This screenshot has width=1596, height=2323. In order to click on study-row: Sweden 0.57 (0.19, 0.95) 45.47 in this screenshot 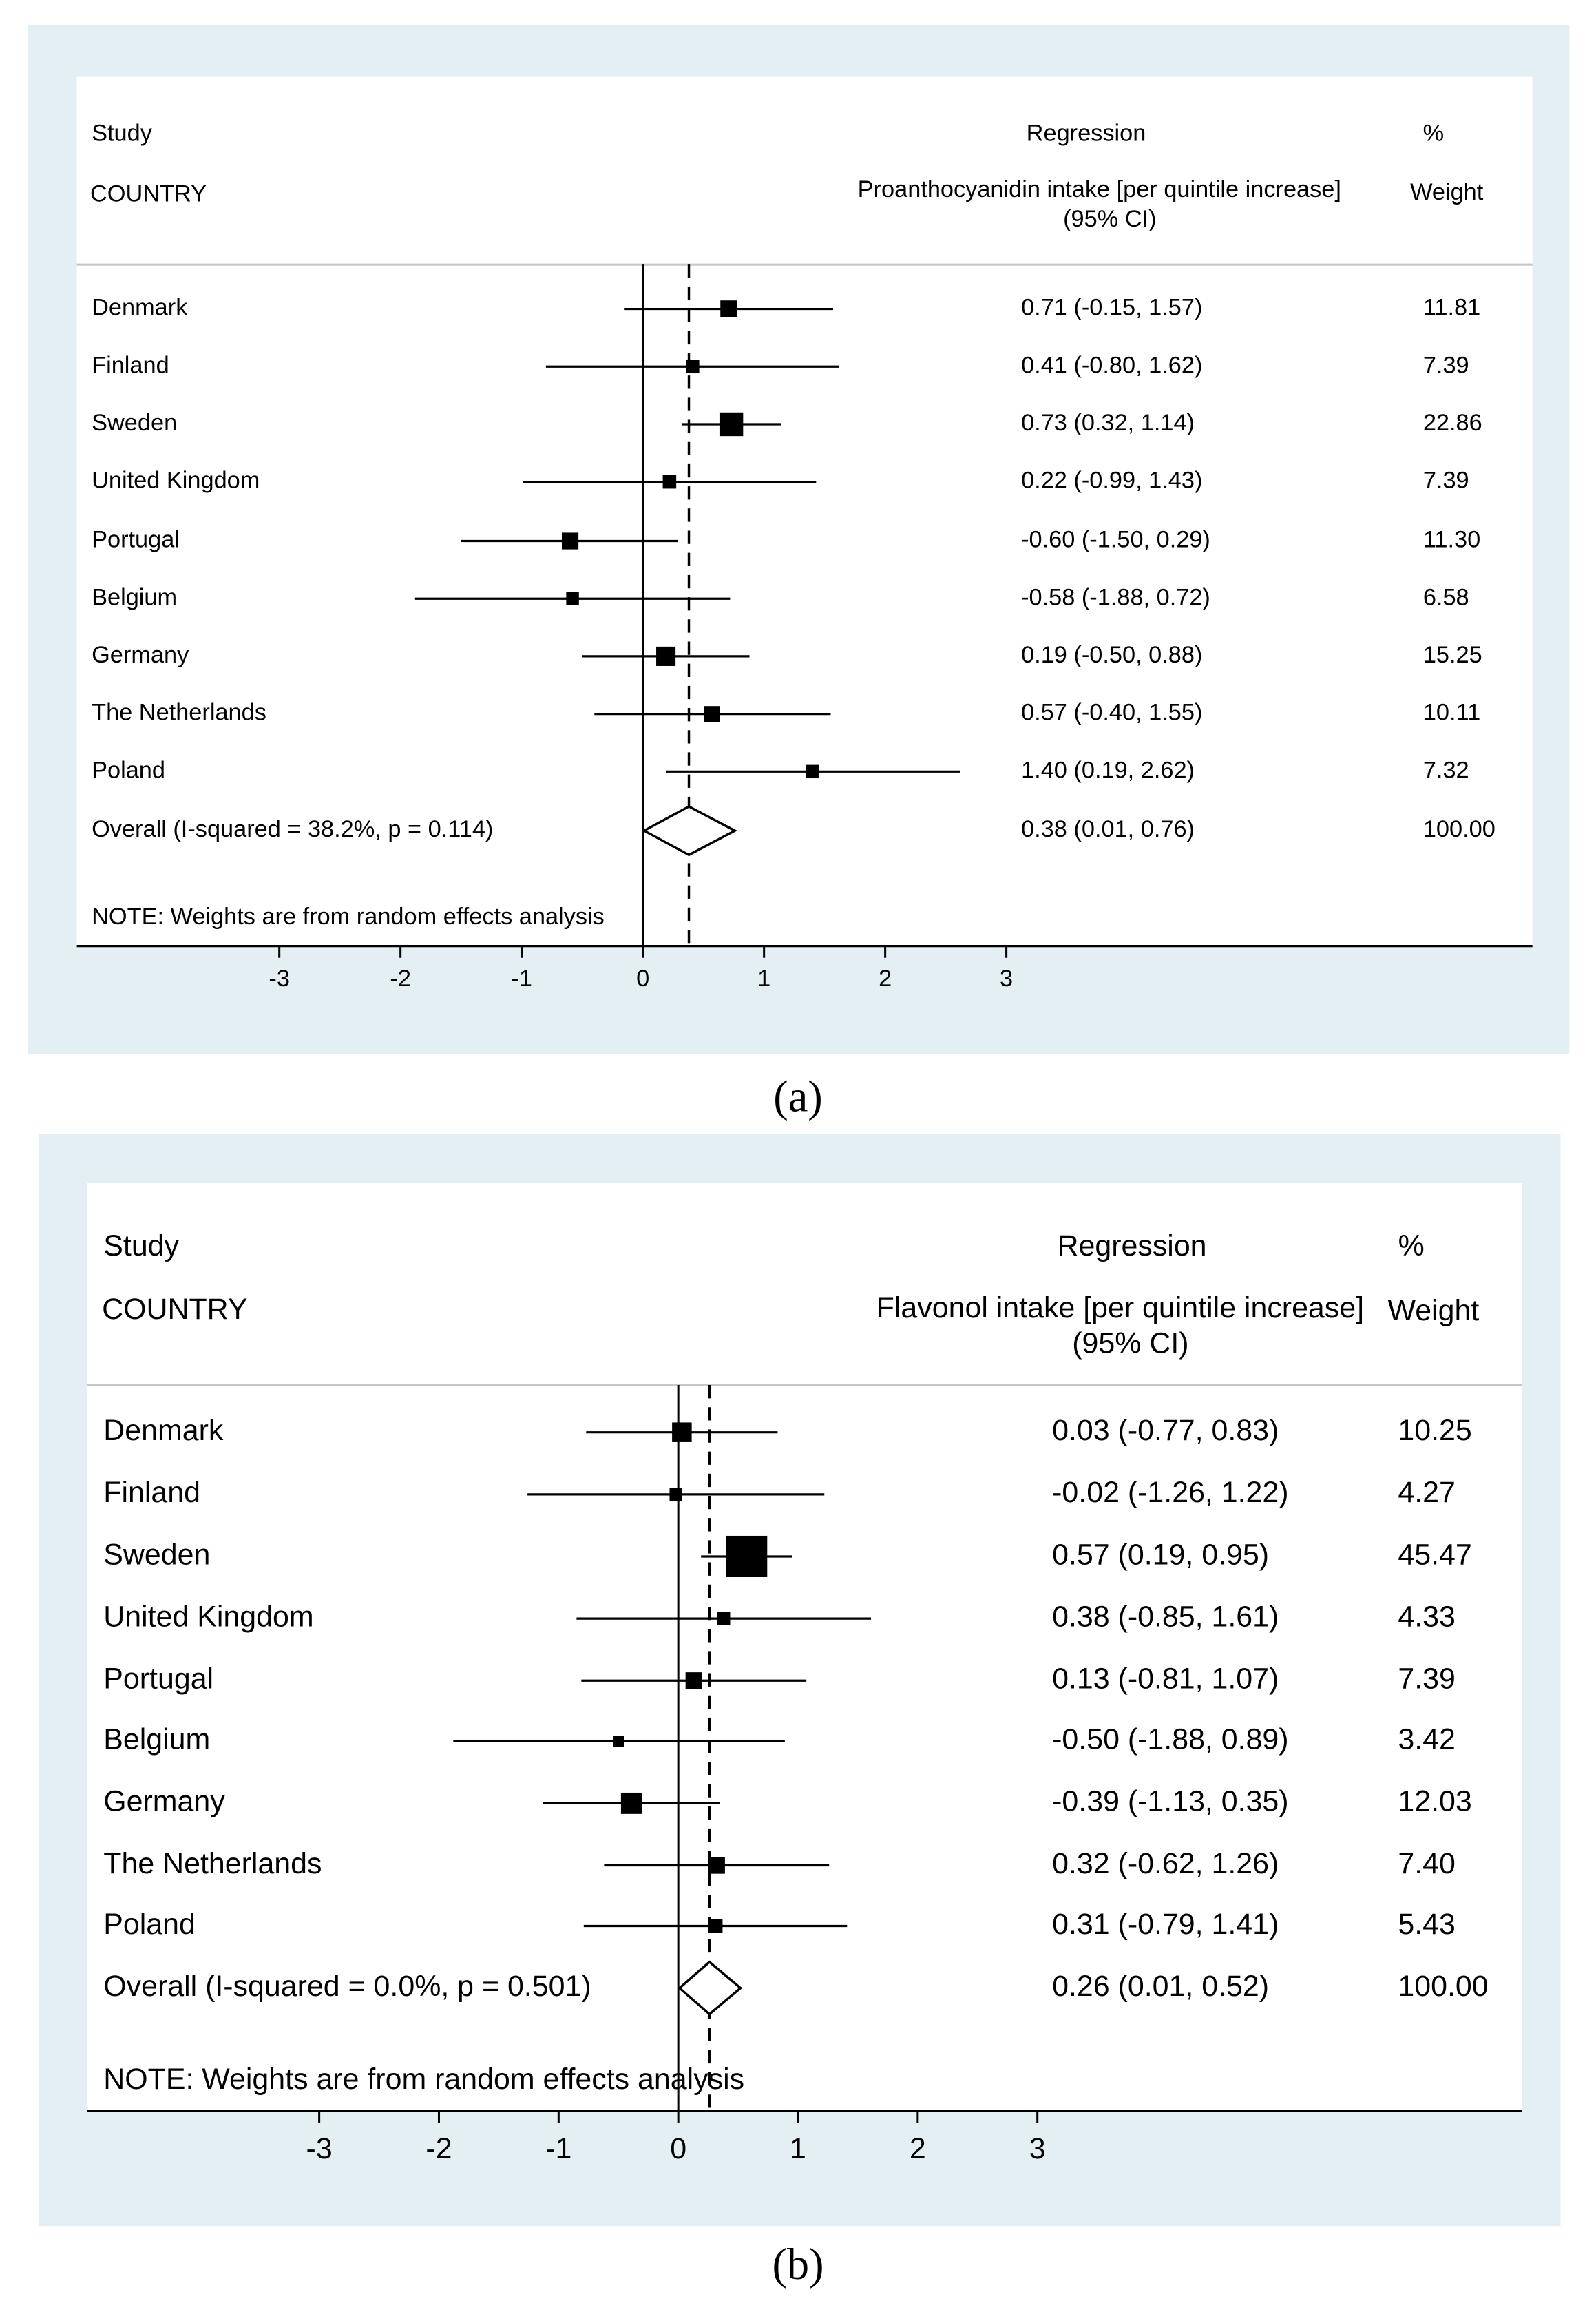, I will do `click(787, 1556)`.